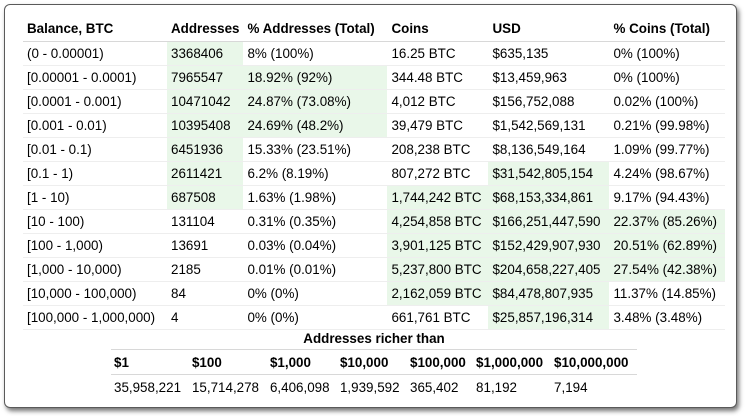 This screenshot has width=745, height=416. What do you see at coordinates (438, 269) in the screenshot?
I see `cell-coins: 5,237,800 BTC` at bounding box center [438, 269].